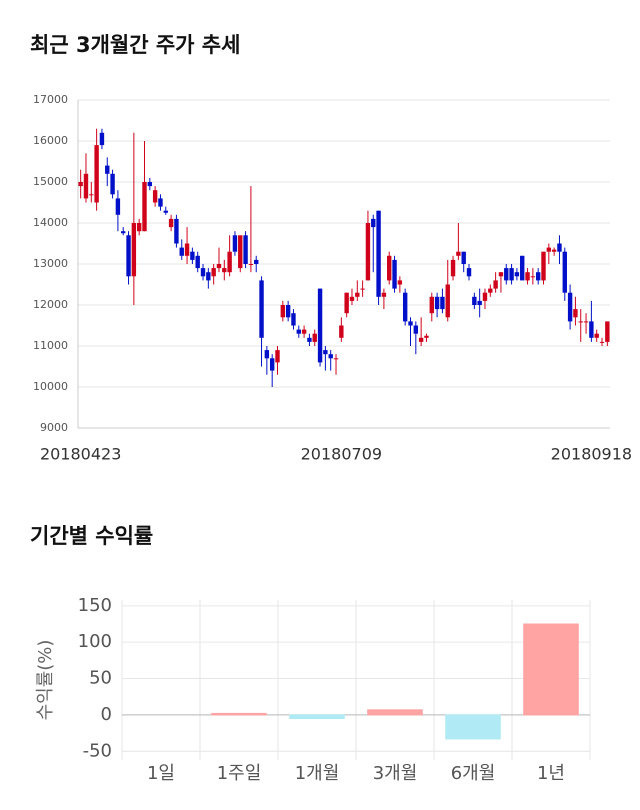  Describe the element at coordinates (50, 345) in the screenshot. I see `y-tick-label: 11000` at that location.